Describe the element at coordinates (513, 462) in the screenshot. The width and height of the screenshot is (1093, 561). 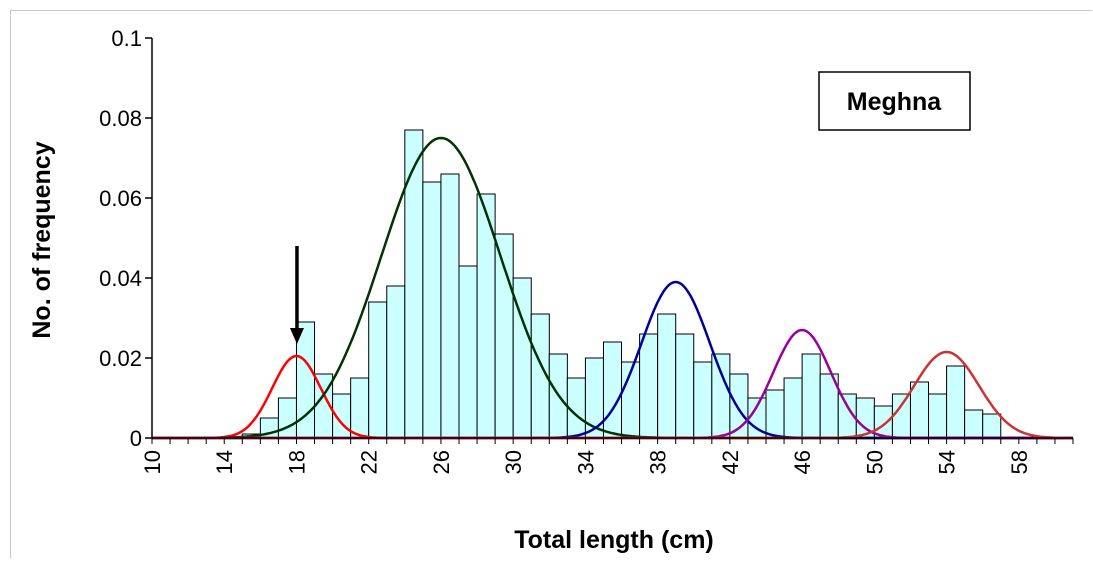
I see `x-tick-label: 30` at that location.